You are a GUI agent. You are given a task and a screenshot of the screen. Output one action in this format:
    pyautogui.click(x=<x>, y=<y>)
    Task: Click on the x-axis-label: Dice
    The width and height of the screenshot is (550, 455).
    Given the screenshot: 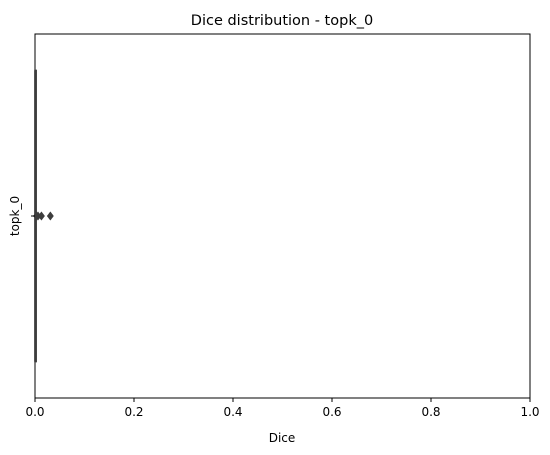 What is the action you would take?
    pyautogui.click(x=282, y=438)
    